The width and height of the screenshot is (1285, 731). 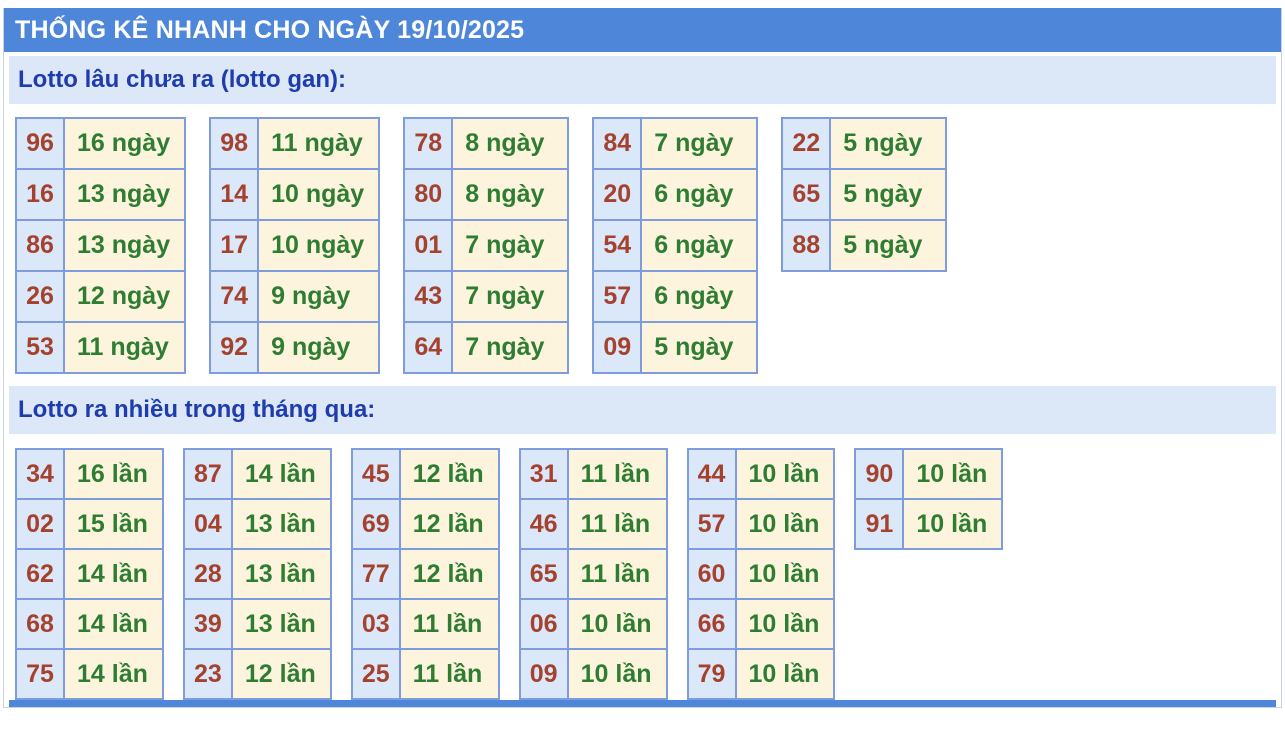 I want to click on lotto-row: 54 6 ngày, so click(x=675, y=245).